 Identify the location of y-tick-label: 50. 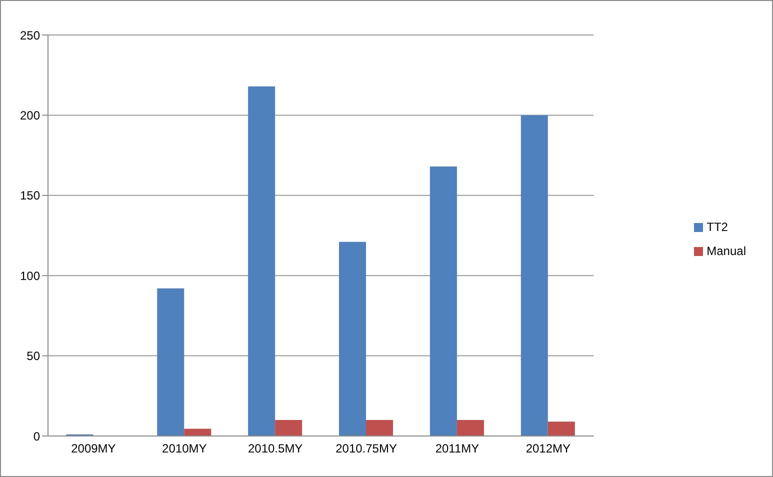
(33, 356).